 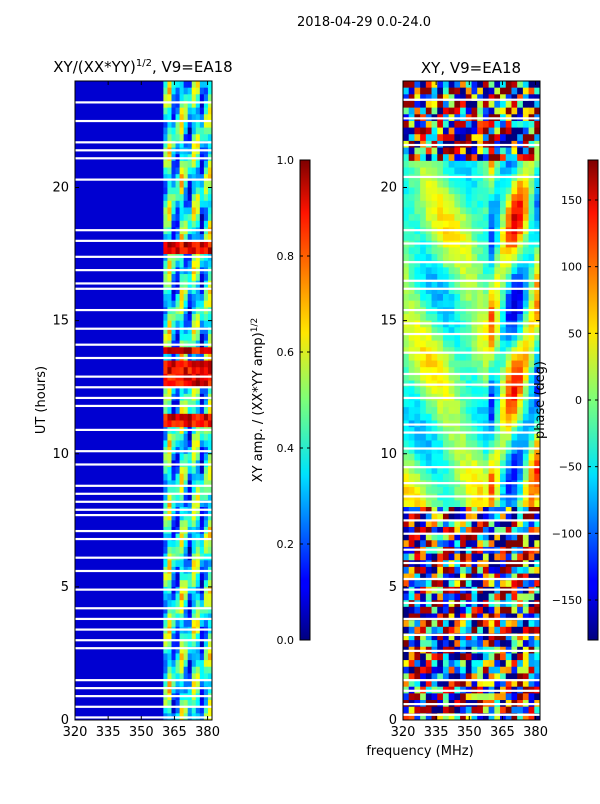 I want to click on amplitude-xtick-label: 365, so click(x=174, y=732).